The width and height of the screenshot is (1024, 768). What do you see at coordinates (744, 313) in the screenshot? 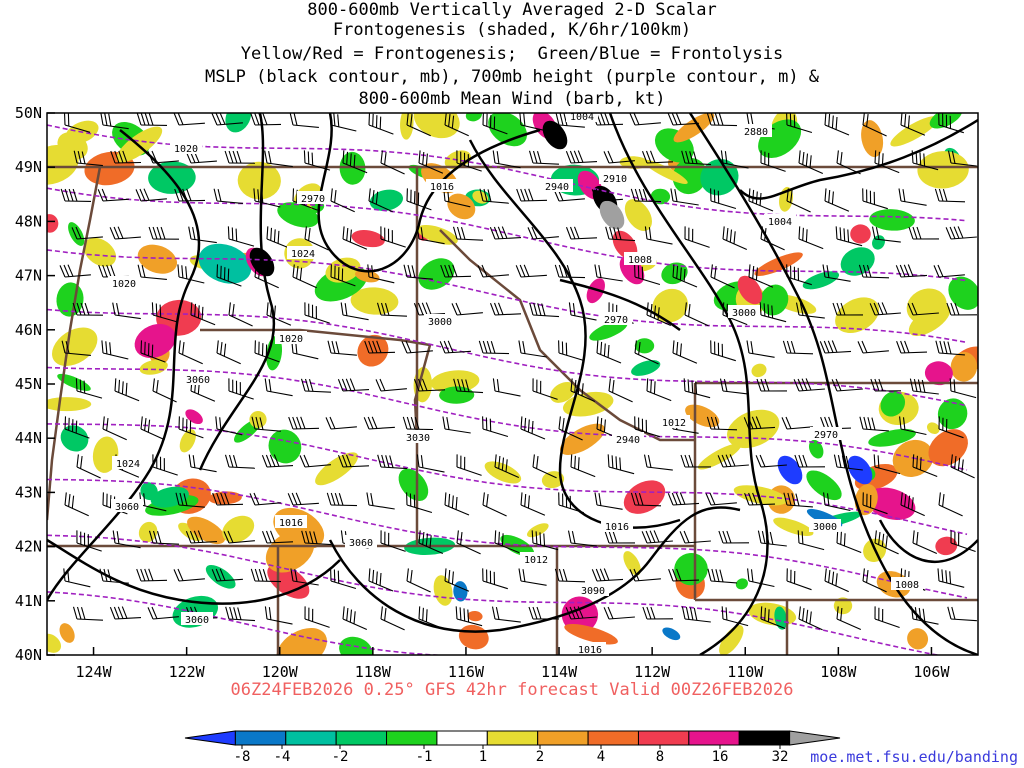
I see `svg-text: 3000` at bounding box center [744, 313].